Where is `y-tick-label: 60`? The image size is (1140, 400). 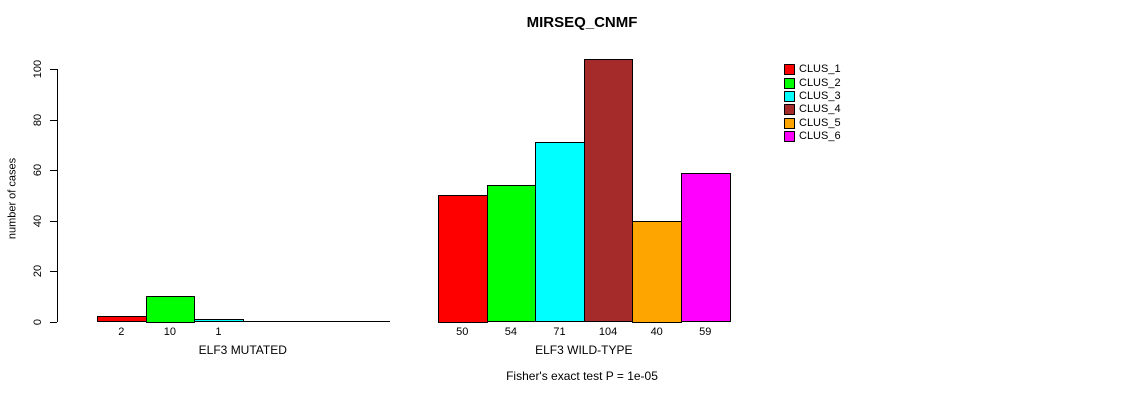 y-tick-label: 60 is located at coordinates (38, 170).